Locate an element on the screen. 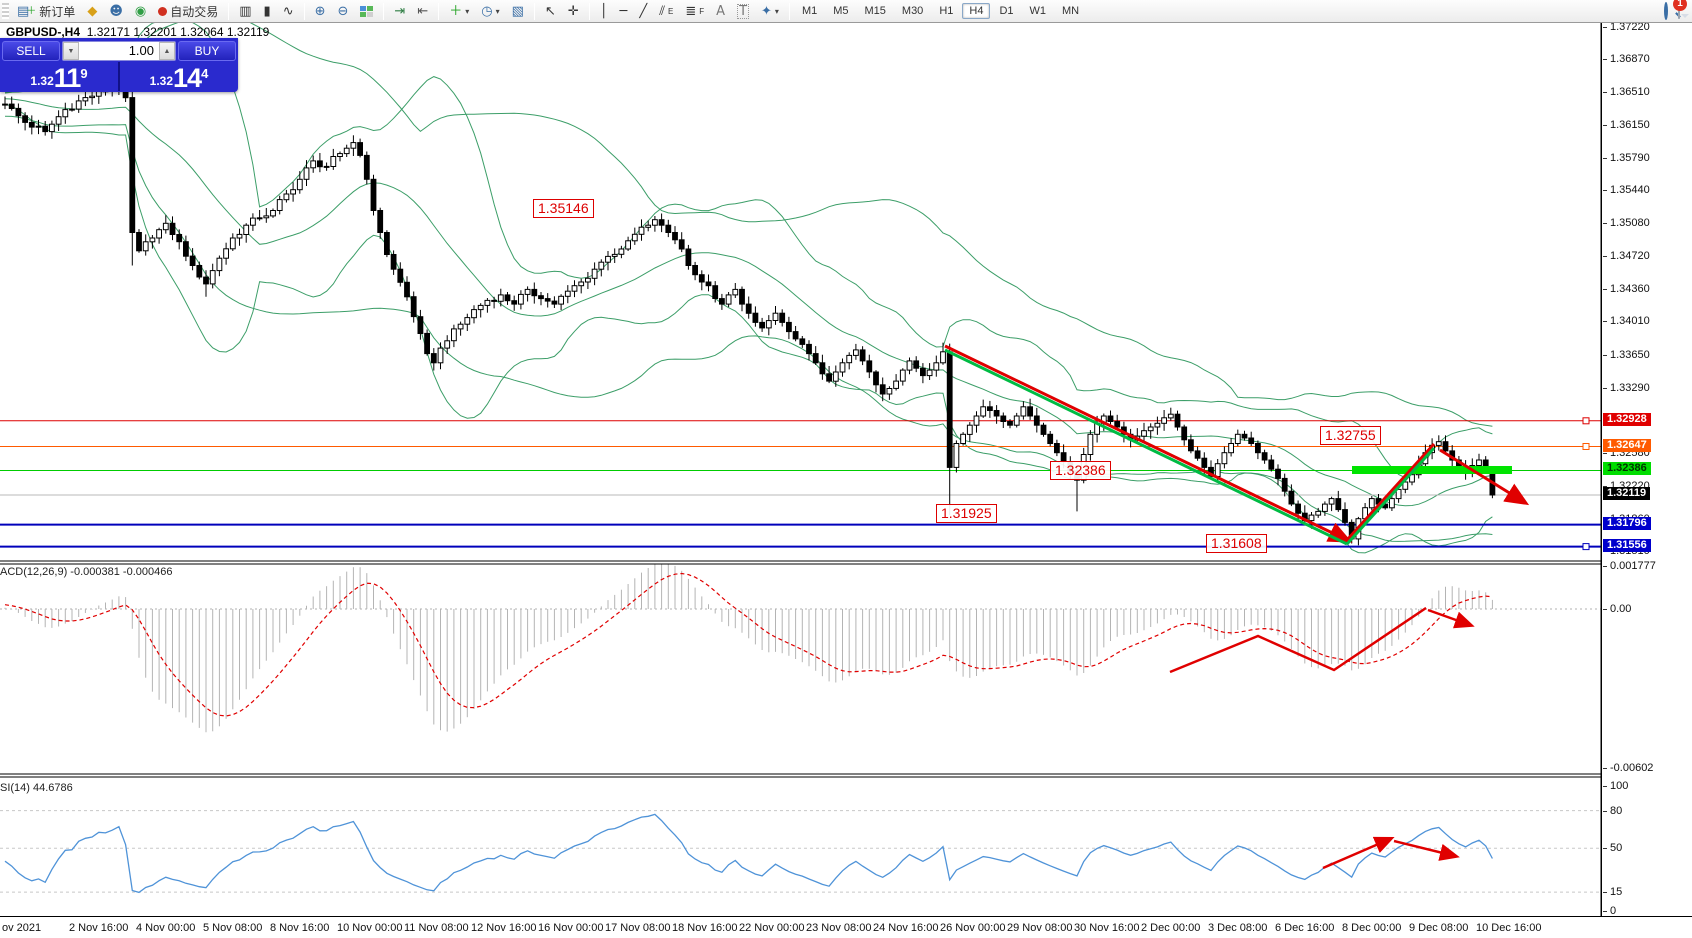 Image resolution: width=1692 pixels, height=938 pixels. chart-shift-button: ⇤ is located at coordinates (422, 11).